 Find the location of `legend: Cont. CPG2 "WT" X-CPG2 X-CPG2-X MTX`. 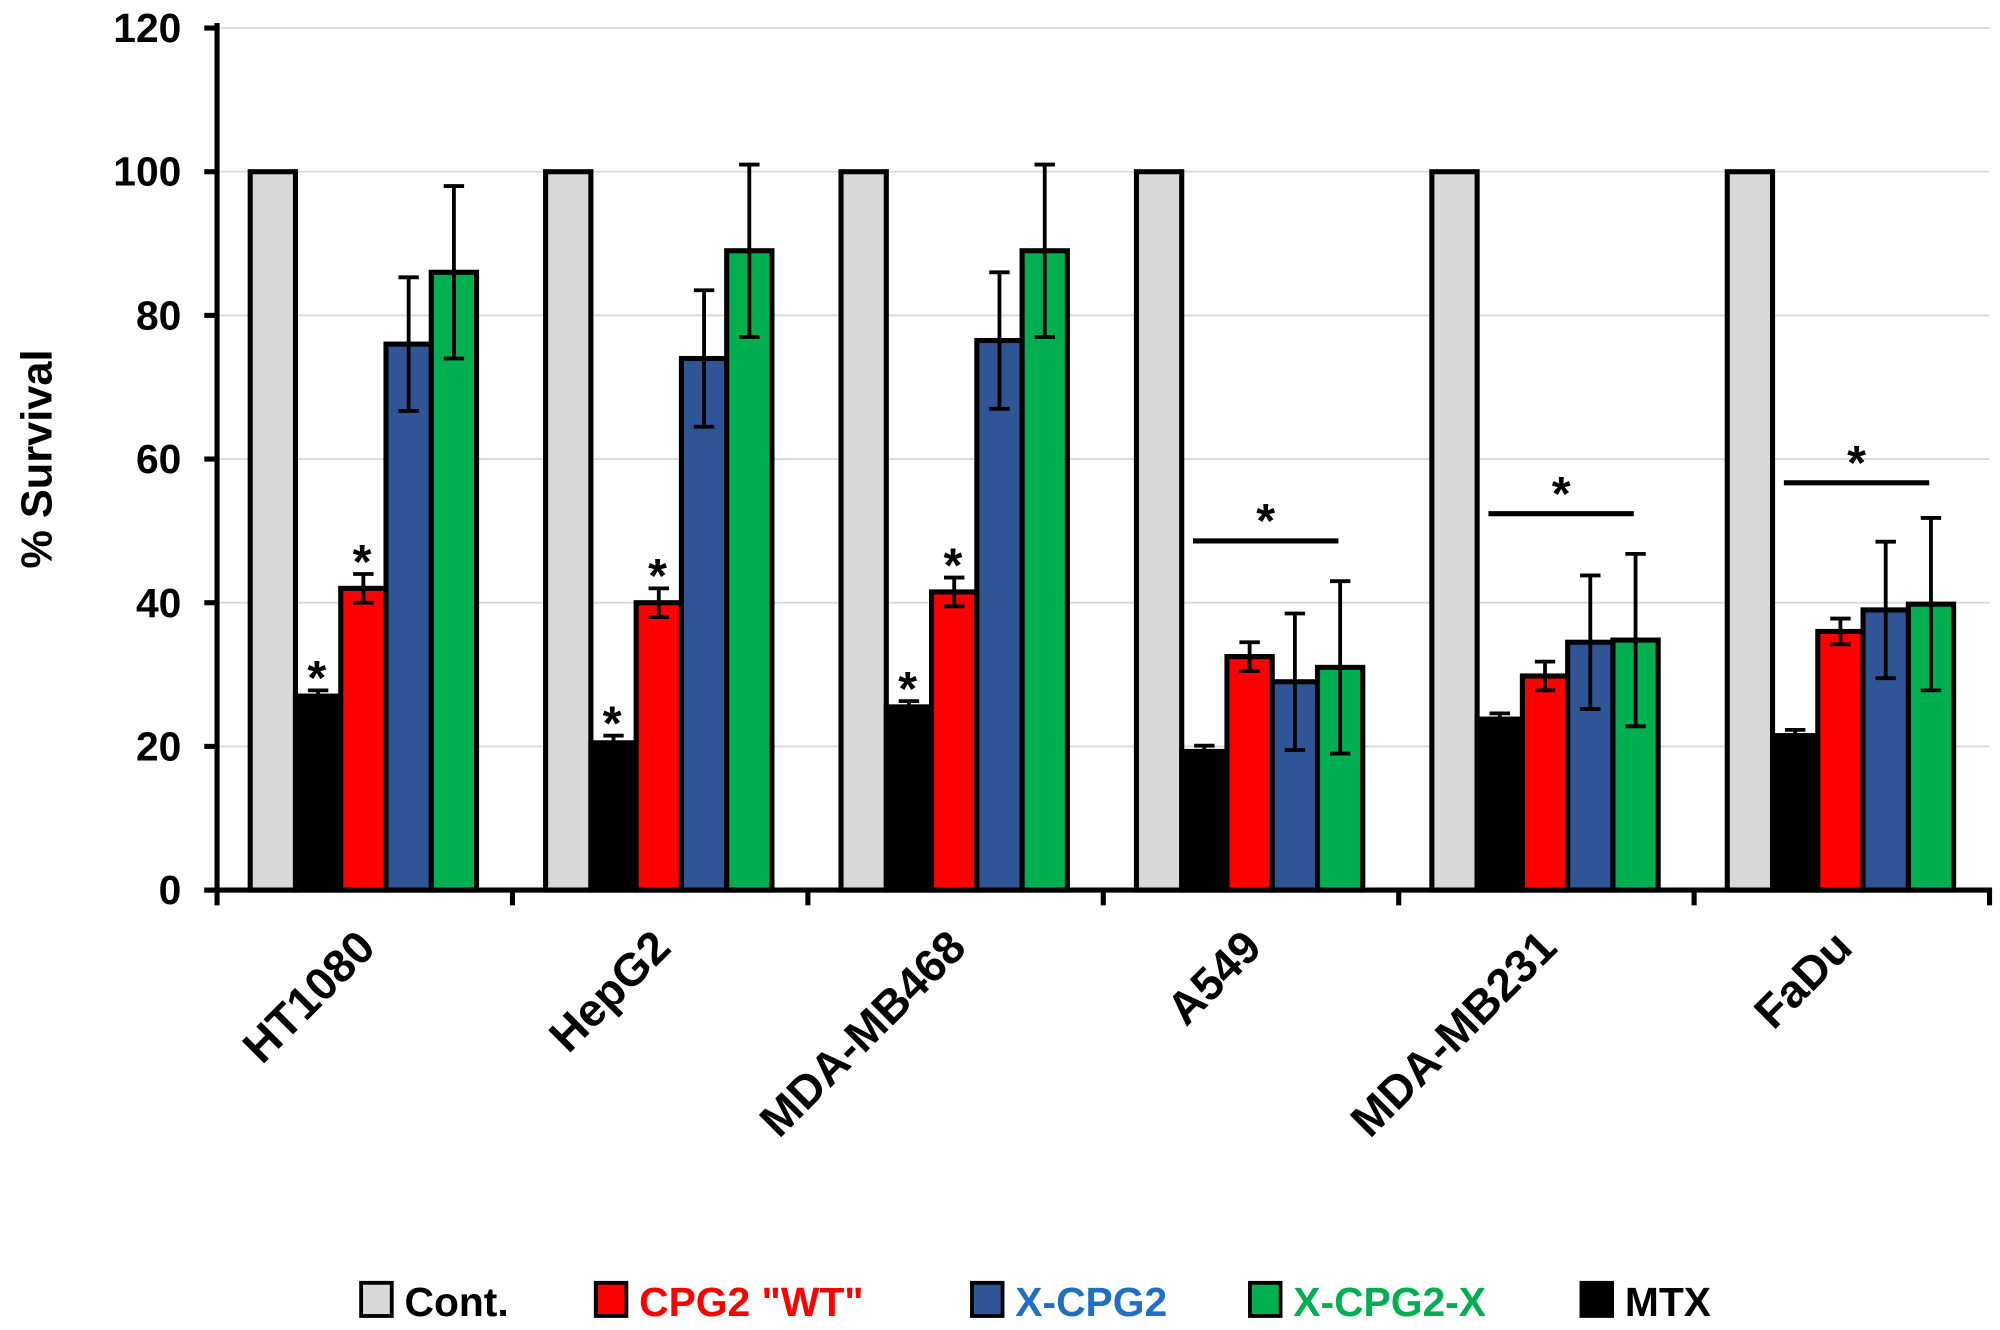

legend: Cont. CPG2 "WT" X-CPG2 X-CPG2-X MTX is located at coordinates (1035, 1302).